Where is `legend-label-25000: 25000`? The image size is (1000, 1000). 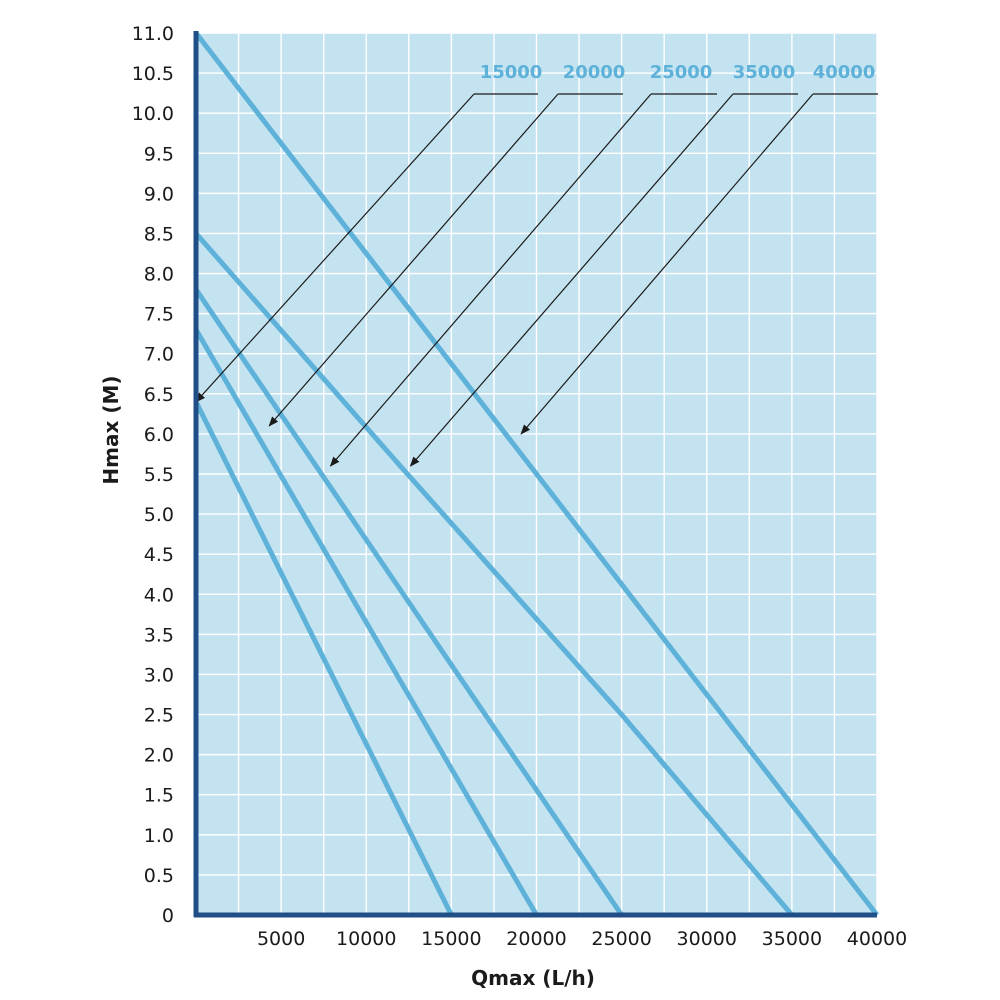 legend-label-25000: 25000 is located at coordinates (681, 72).